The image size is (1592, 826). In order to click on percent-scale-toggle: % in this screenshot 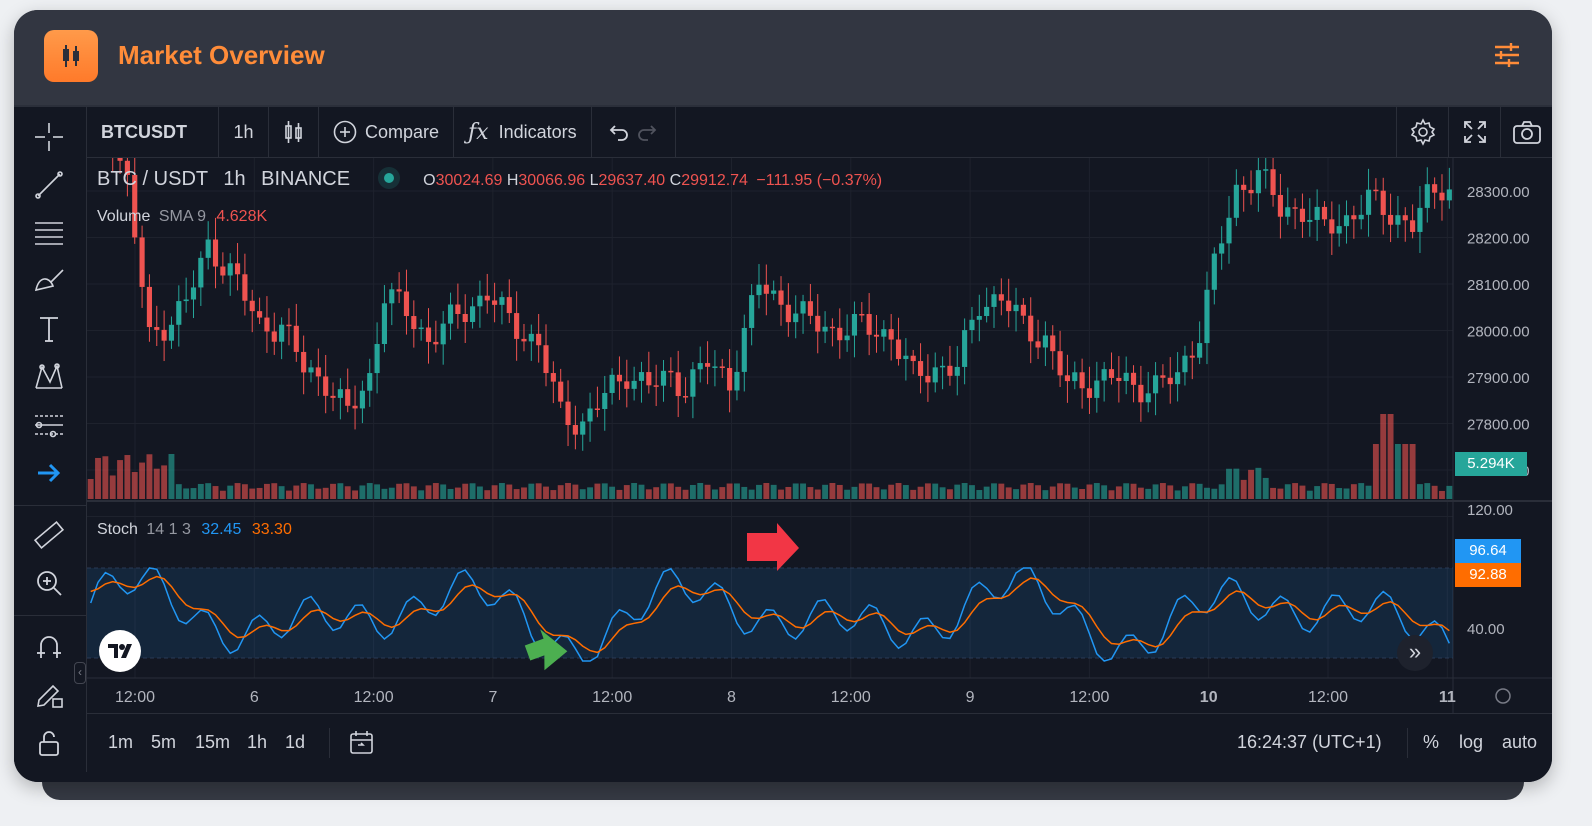, I will do `click(1431, 742)`.